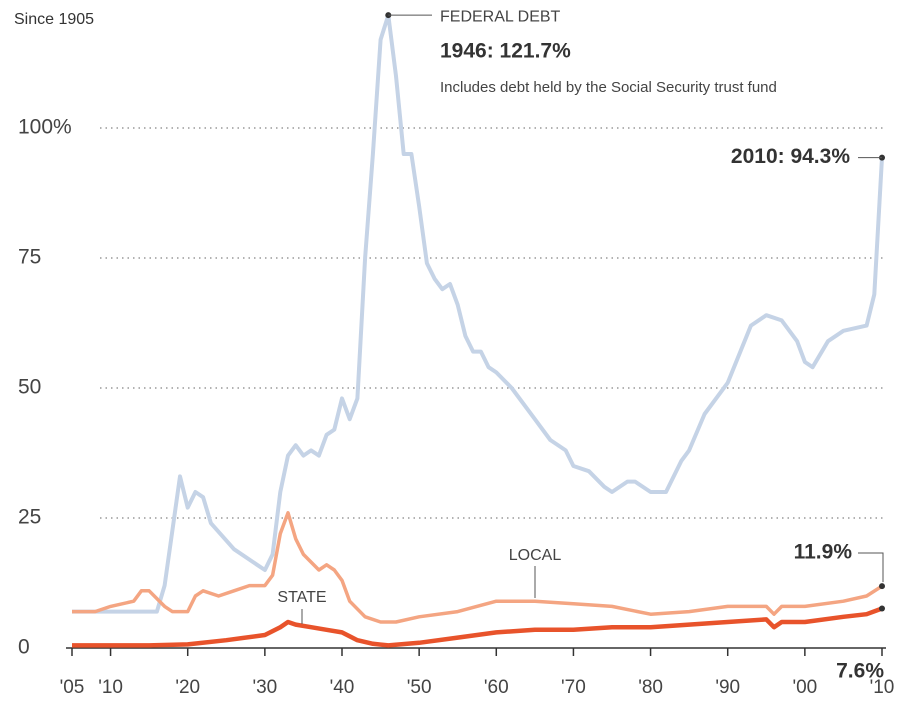 This screenshot has height=706, width=913. What do you see at coordinates (505, 51) in the screenshot?
I see `annotation: 1946: 121.7%` at bounding box center [505, 51].